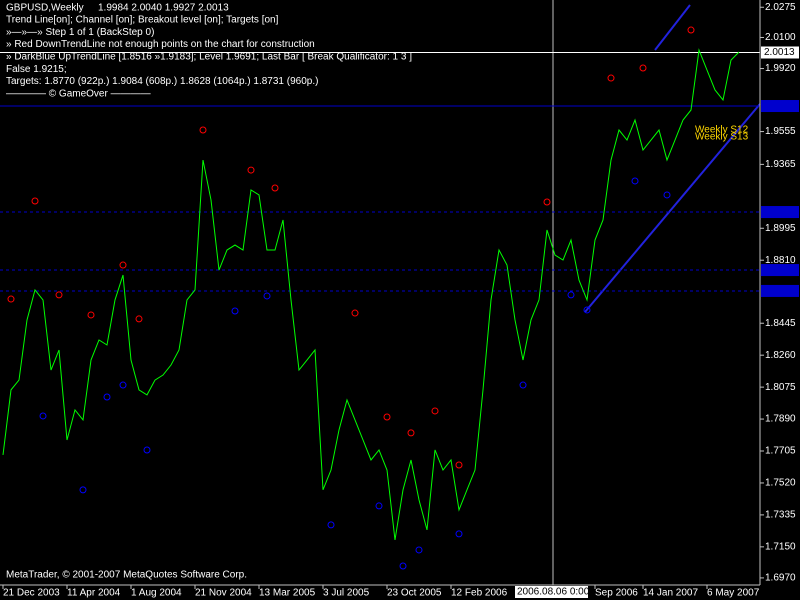 The image size is (800, 600). Describe the element at coordinates (45, 8) in the screenshot. I see `chart-title: GBPUSD,Weekly` at that location.